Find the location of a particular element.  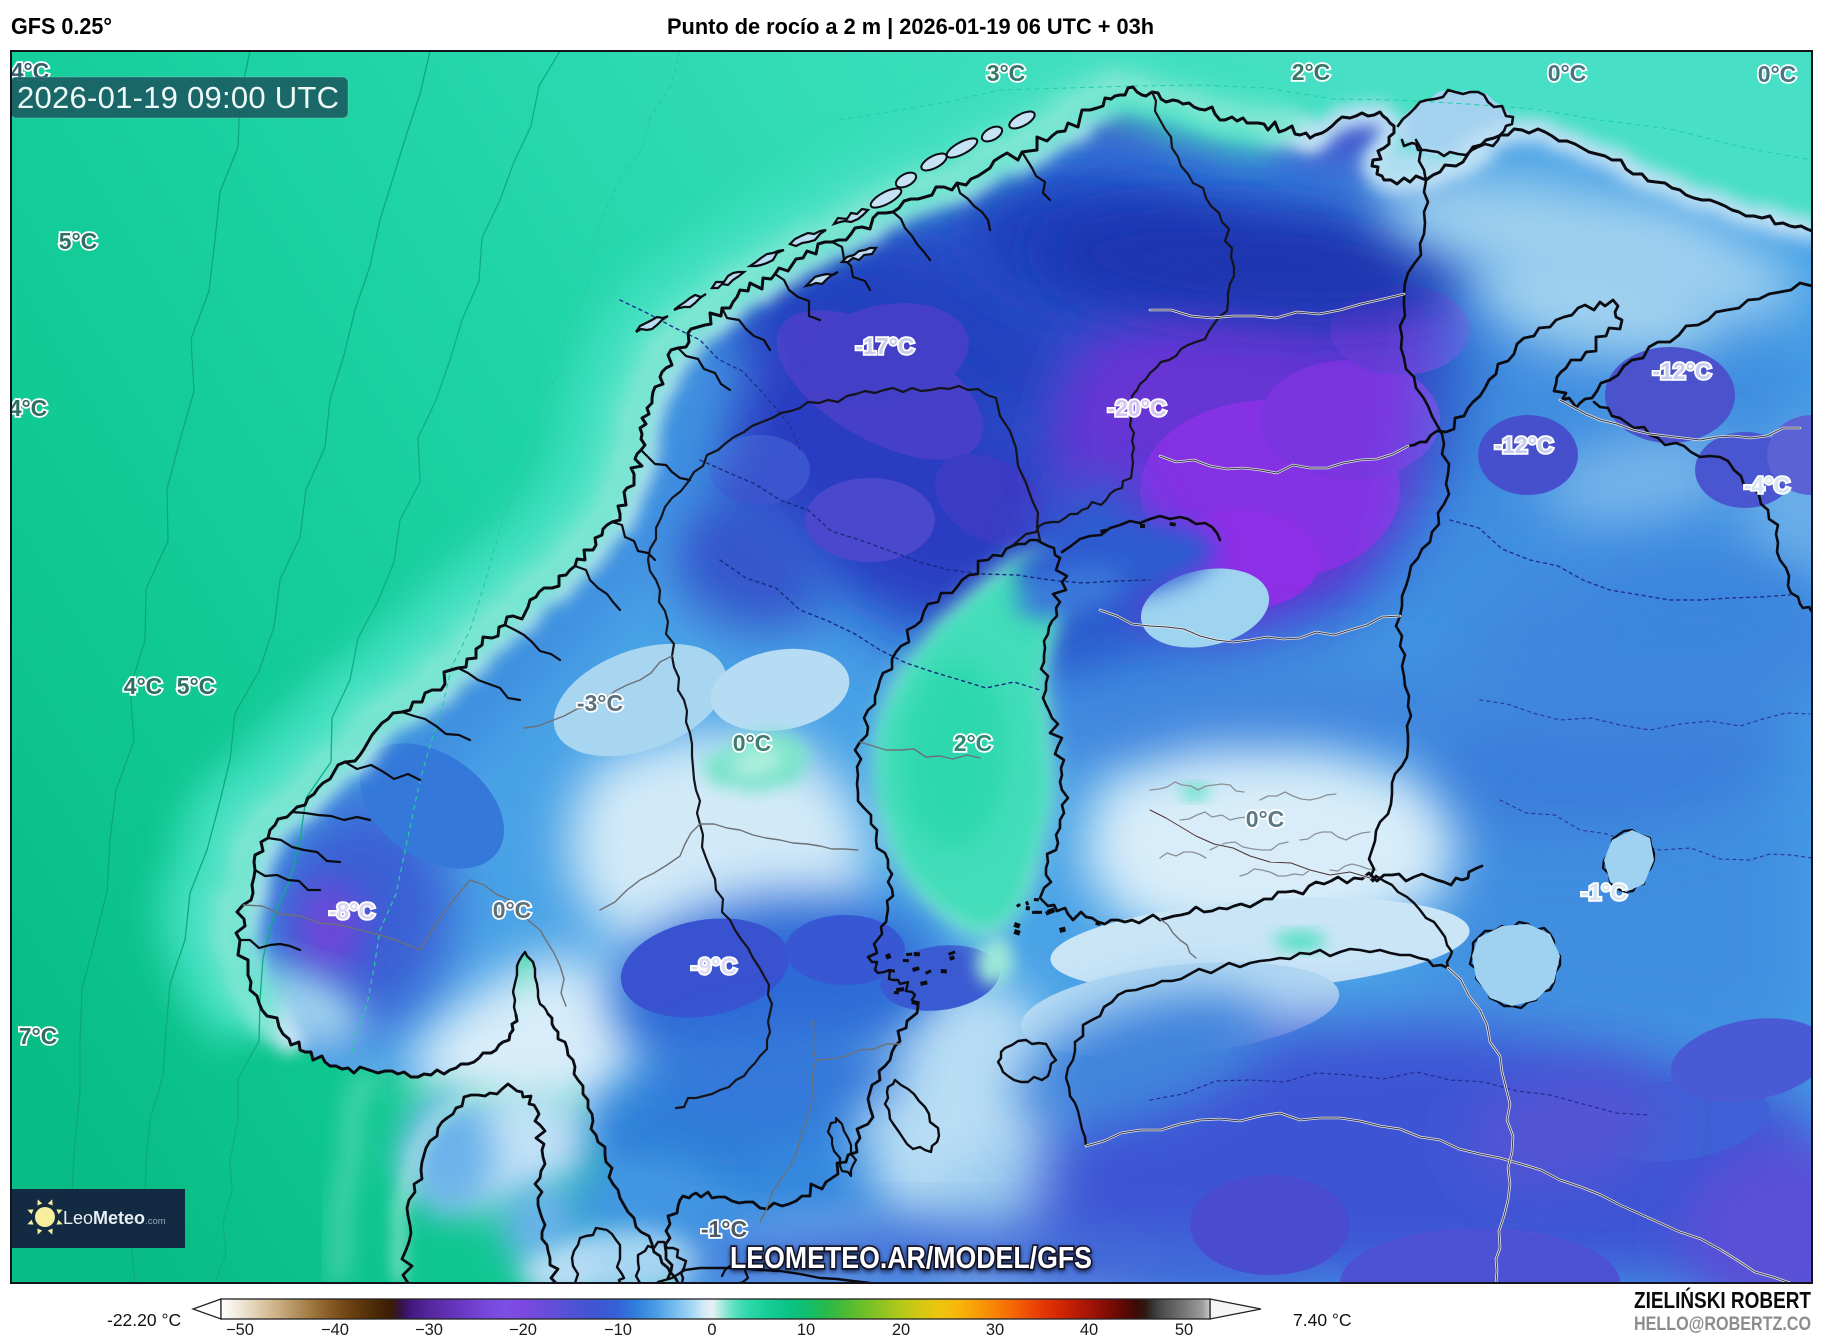

svg-text: 30 is located at coordinates (995, 1329).